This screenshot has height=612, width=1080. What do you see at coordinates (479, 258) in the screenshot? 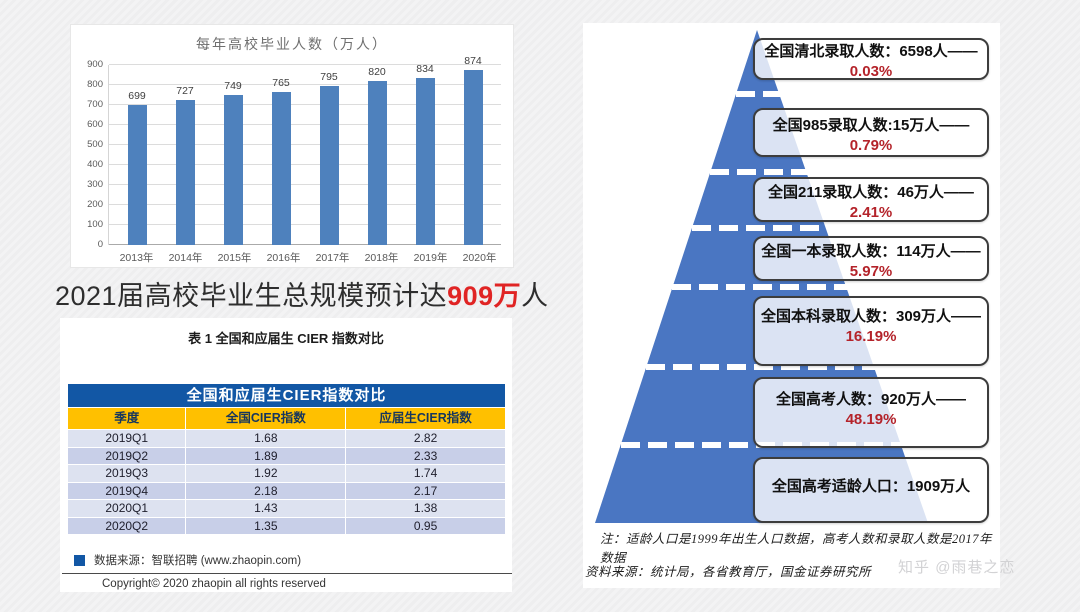
I see `x-axis-label: 2020年` at bounding box center [479, 258].